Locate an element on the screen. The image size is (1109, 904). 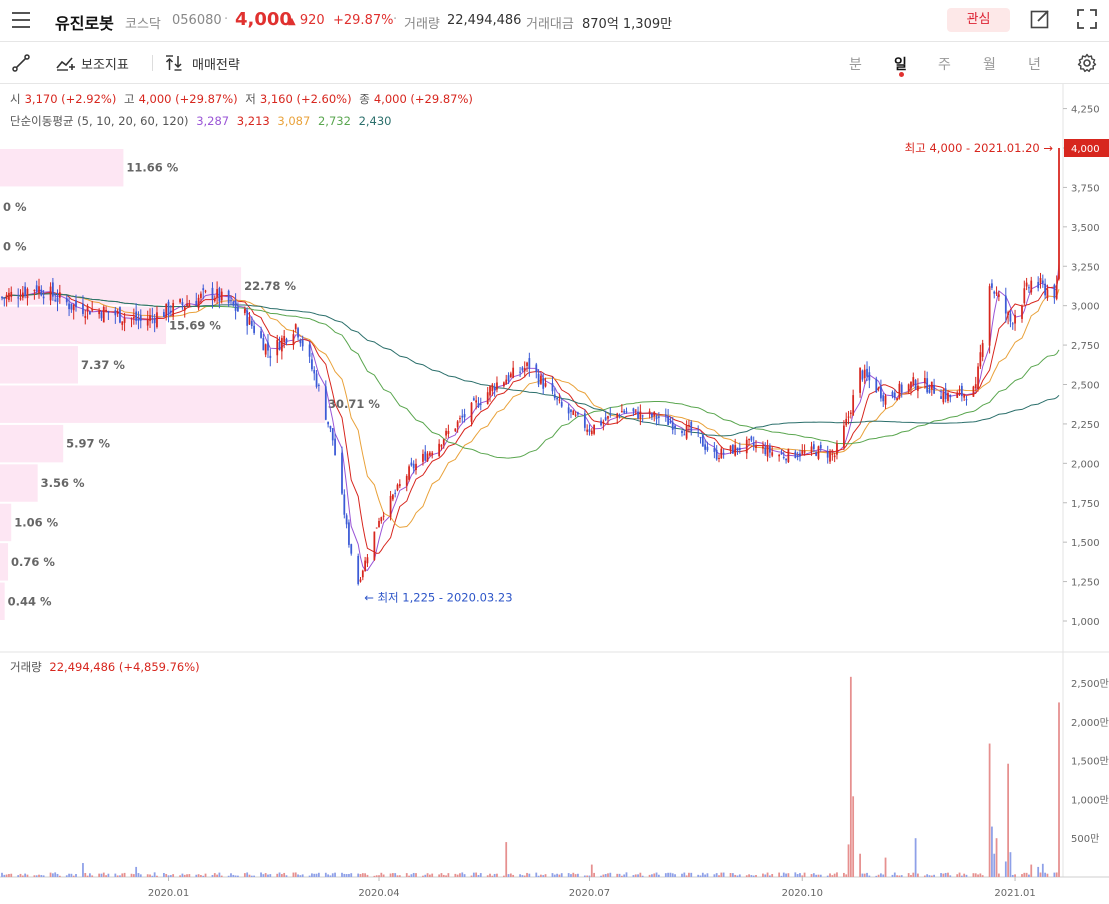
price-profile-label: 30.71 % is located at coordinates (354, 404).